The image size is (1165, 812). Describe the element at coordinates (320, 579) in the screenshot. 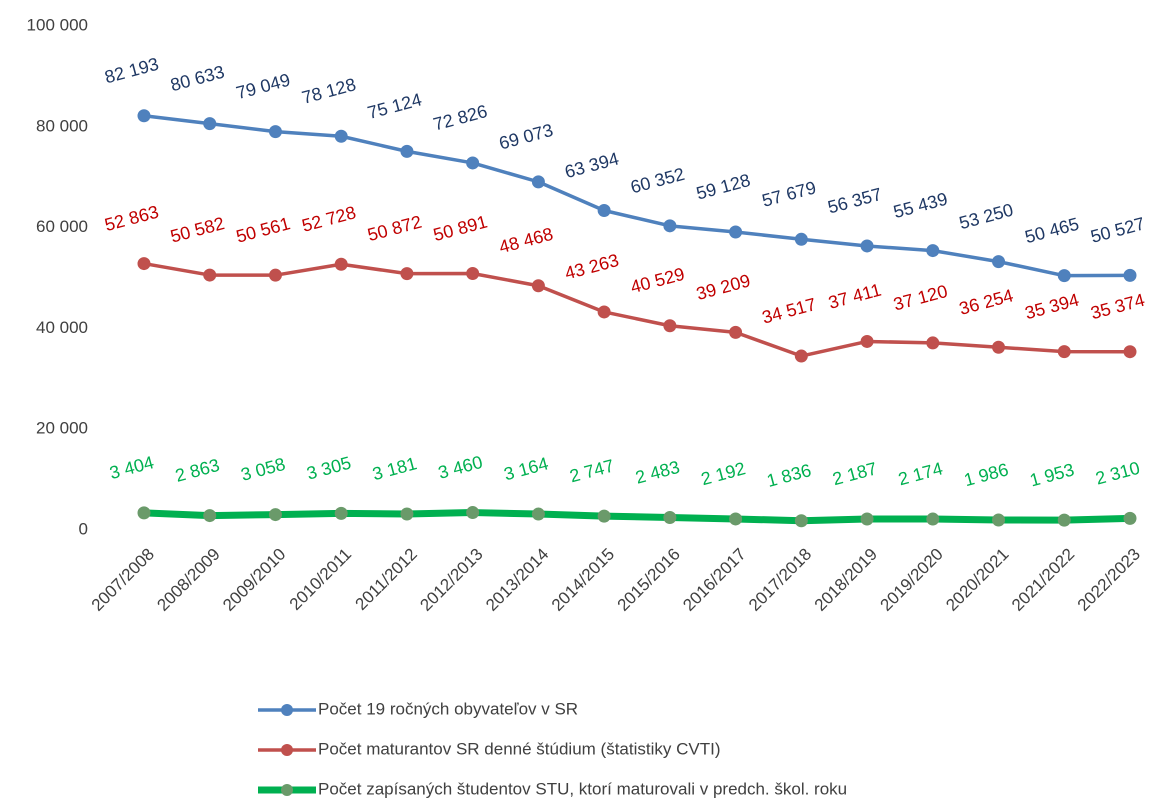

I see `x-tick-label: 2010/2011` at that location.